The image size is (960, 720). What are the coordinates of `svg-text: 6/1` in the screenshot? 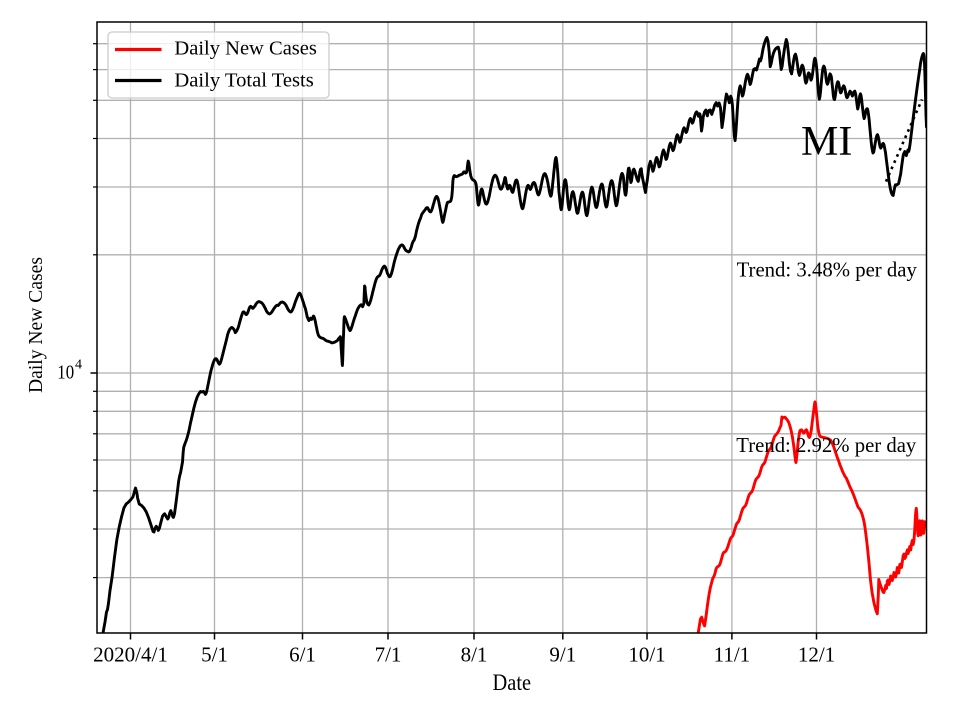 It's located at (302, 655).